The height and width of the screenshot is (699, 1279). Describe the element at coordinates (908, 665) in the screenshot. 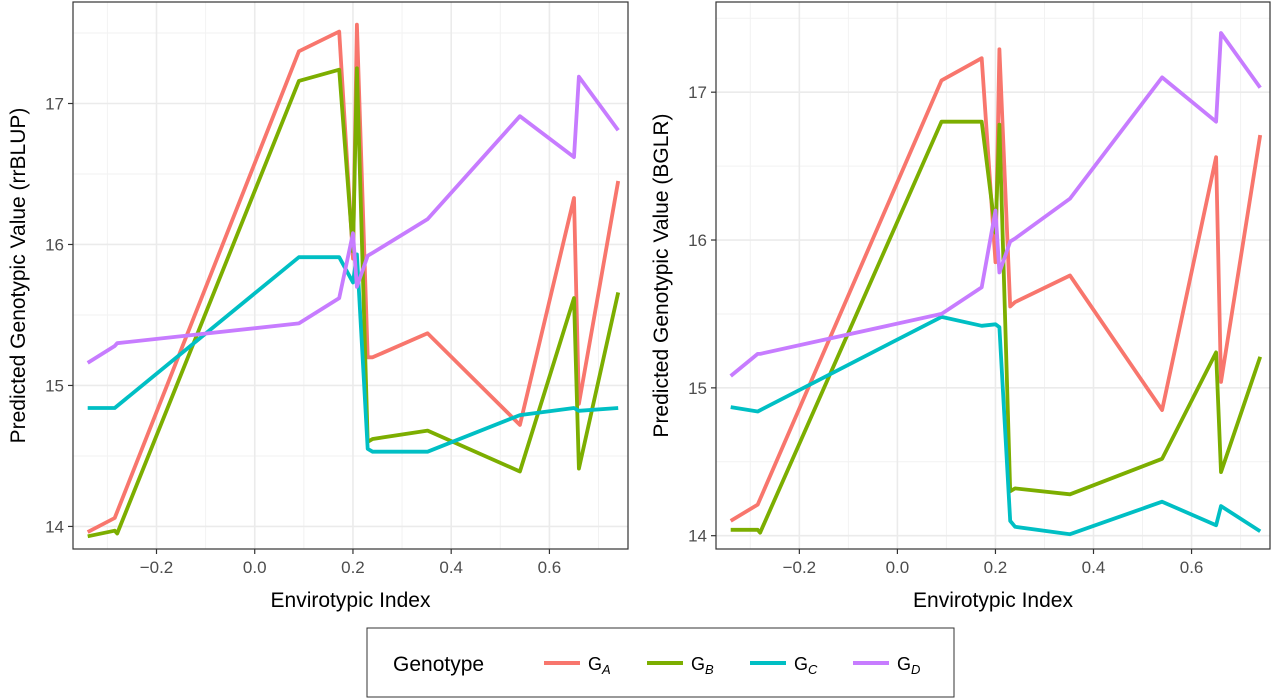

I see `legend-label-d: GD` at that location.